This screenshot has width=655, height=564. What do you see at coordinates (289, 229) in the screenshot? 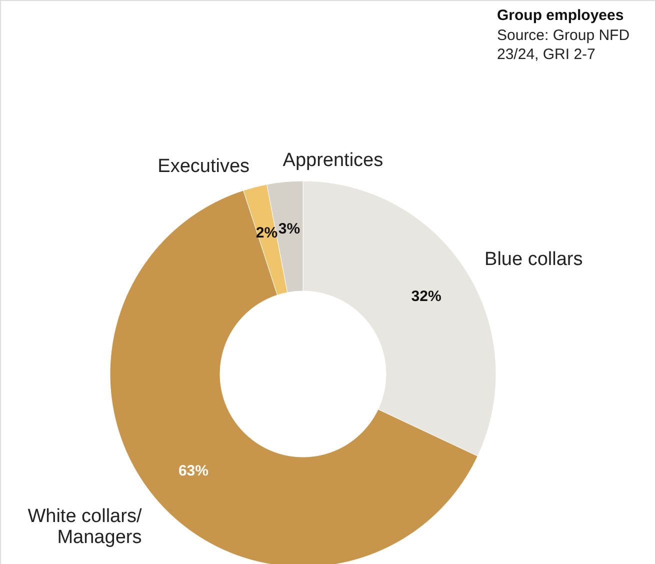
I see `data-label: 3%` at bounding box center [289, 229].